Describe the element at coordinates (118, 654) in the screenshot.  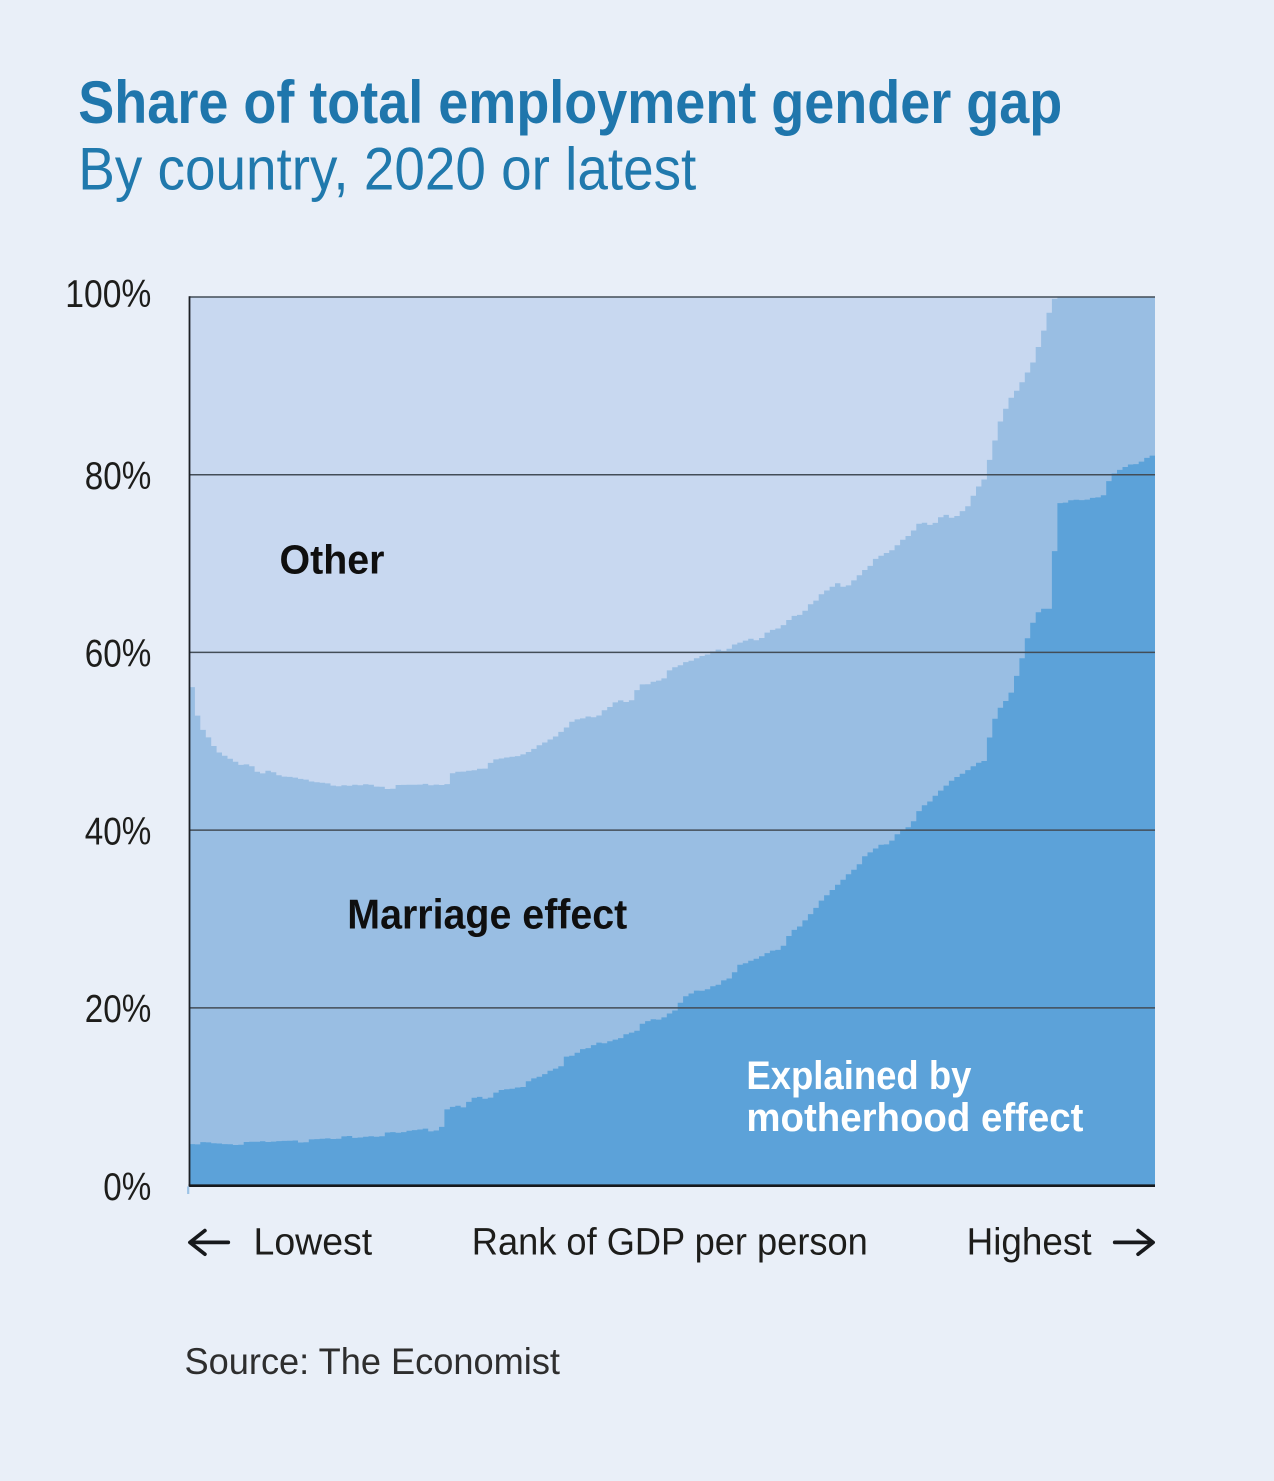
I see `svg-text: 60%` at that location.